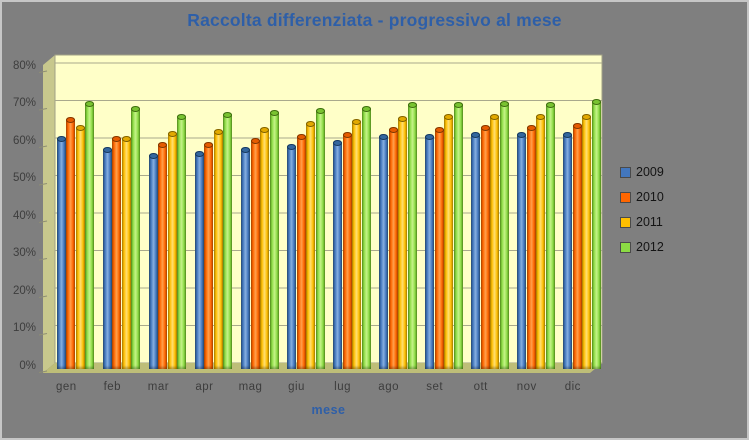 The height and width of the screenshot is (440, 749). I want to click on x-axis-label-apr: apr, so click(204, 387).